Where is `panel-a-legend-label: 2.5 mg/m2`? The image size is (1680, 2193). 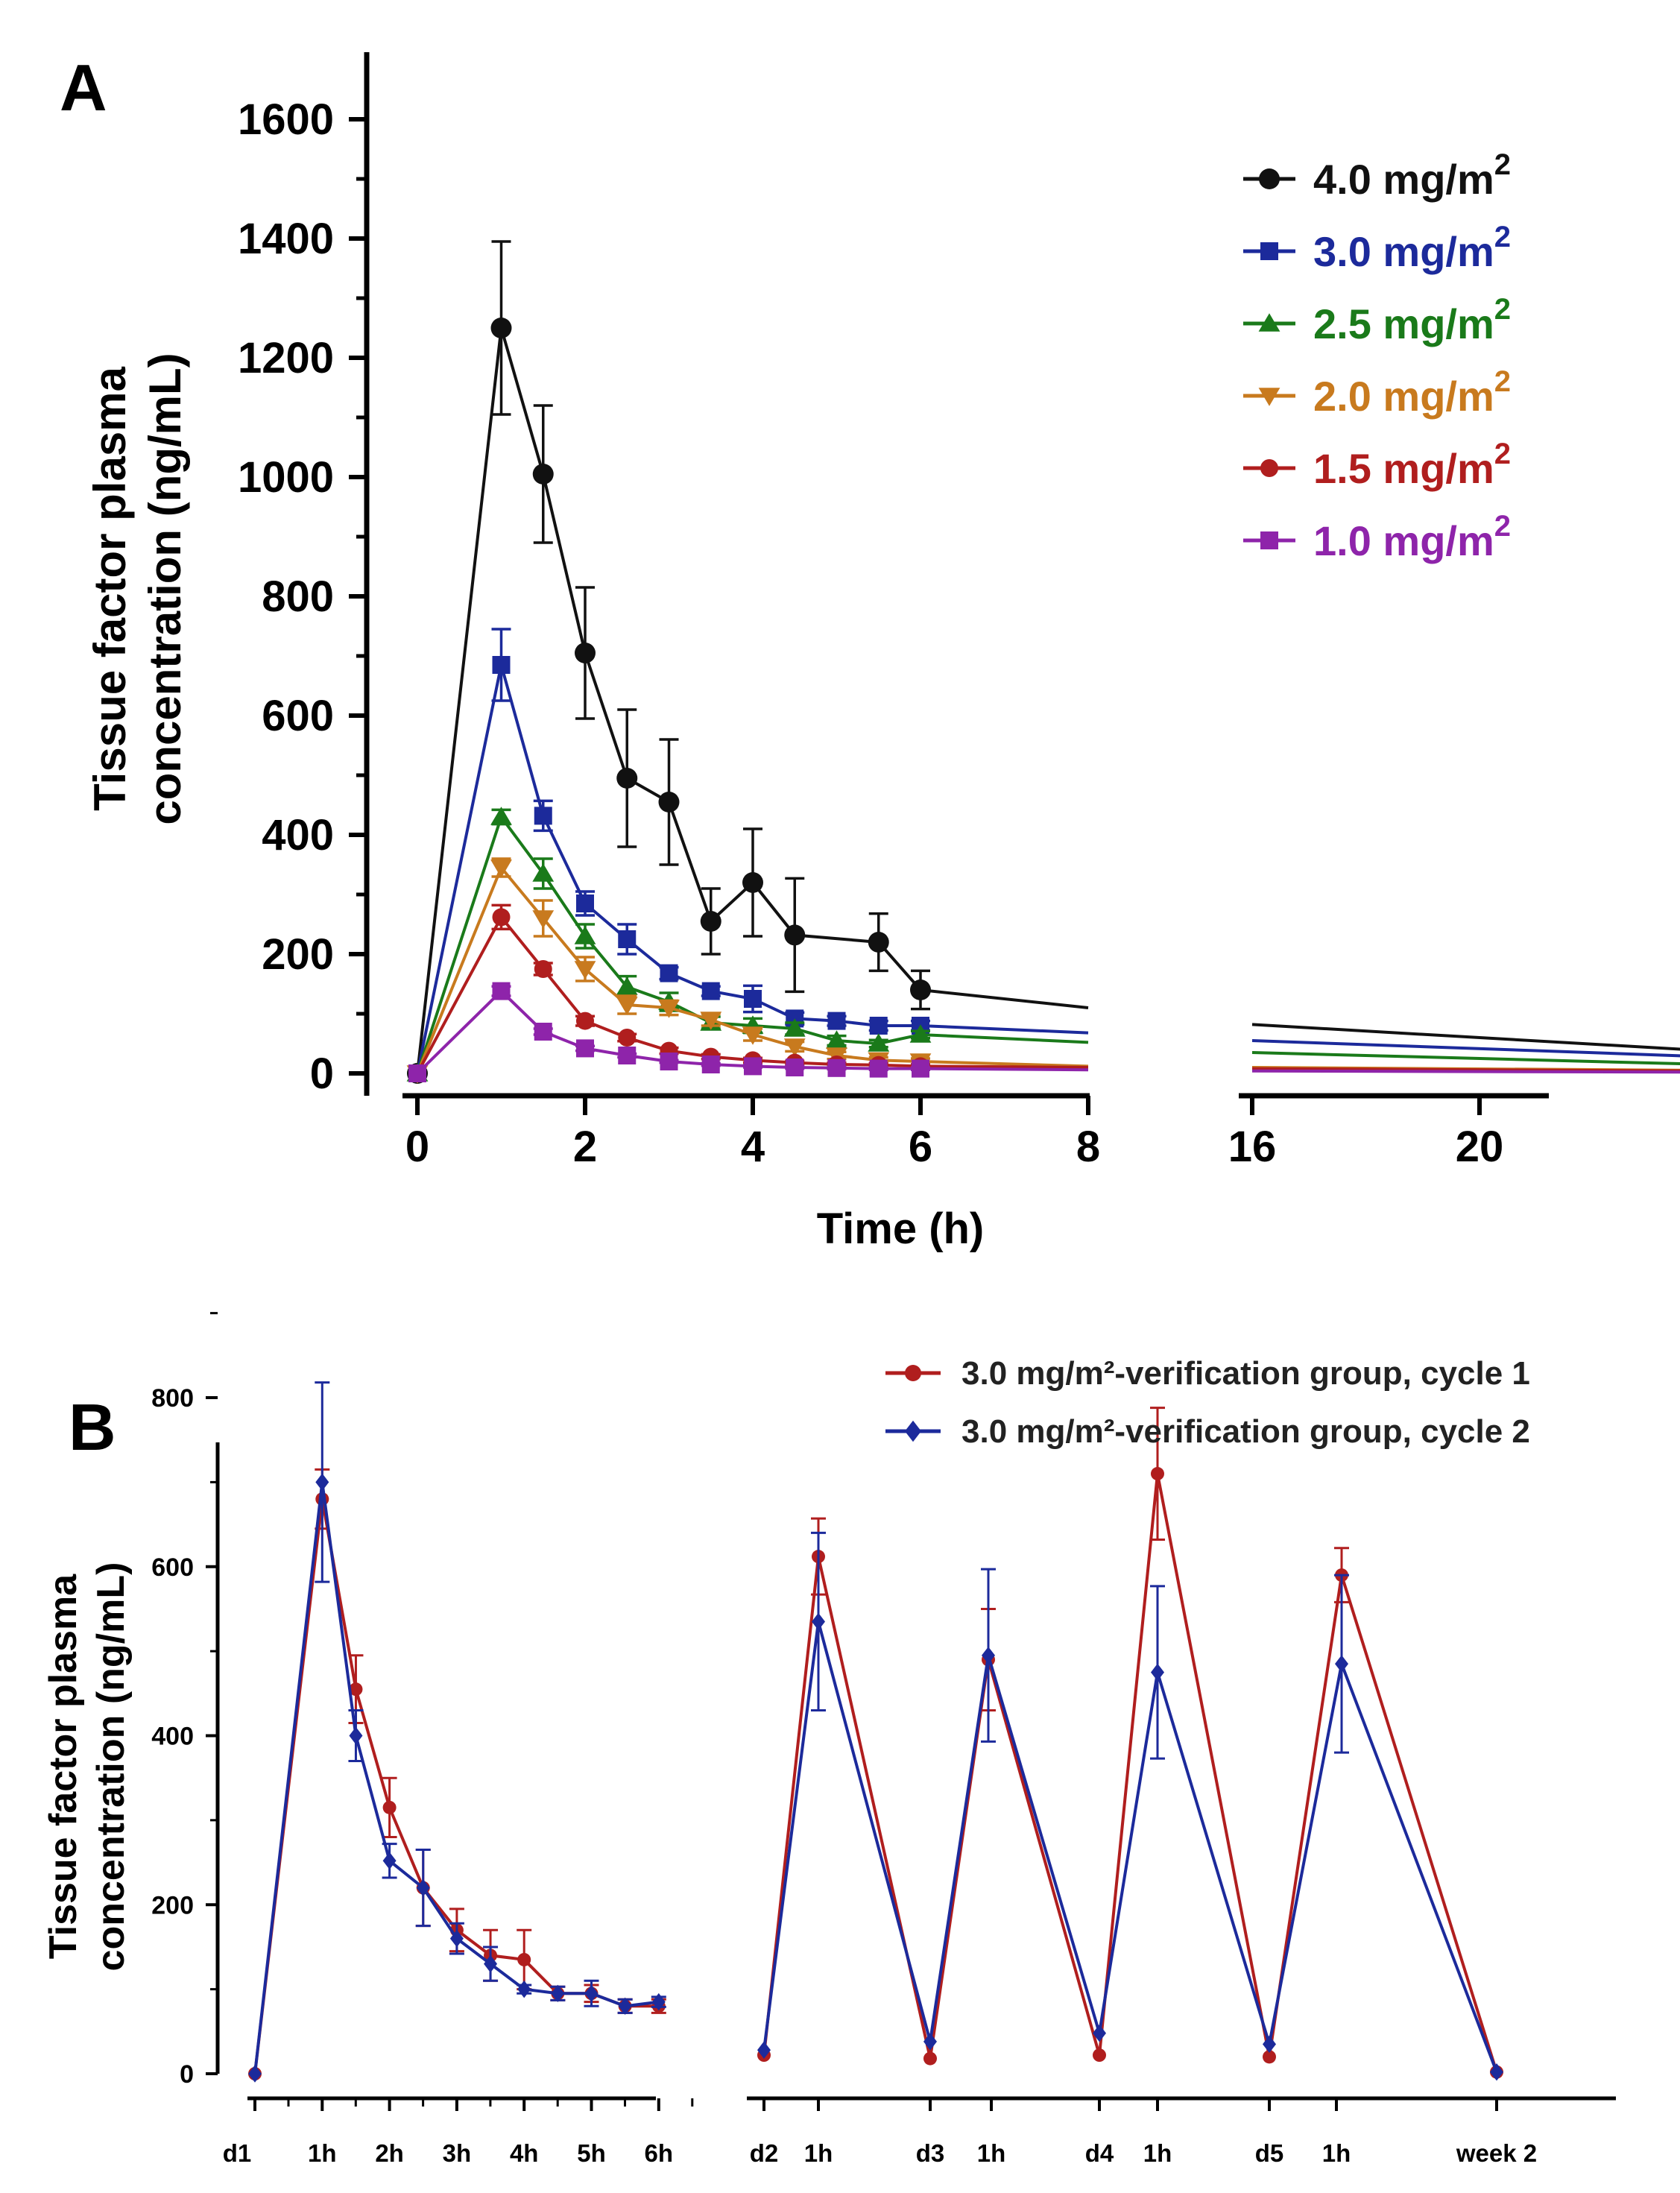 panel-a-legend-label: 2.5 mg/m2 is located at coordinates (1412, 320).